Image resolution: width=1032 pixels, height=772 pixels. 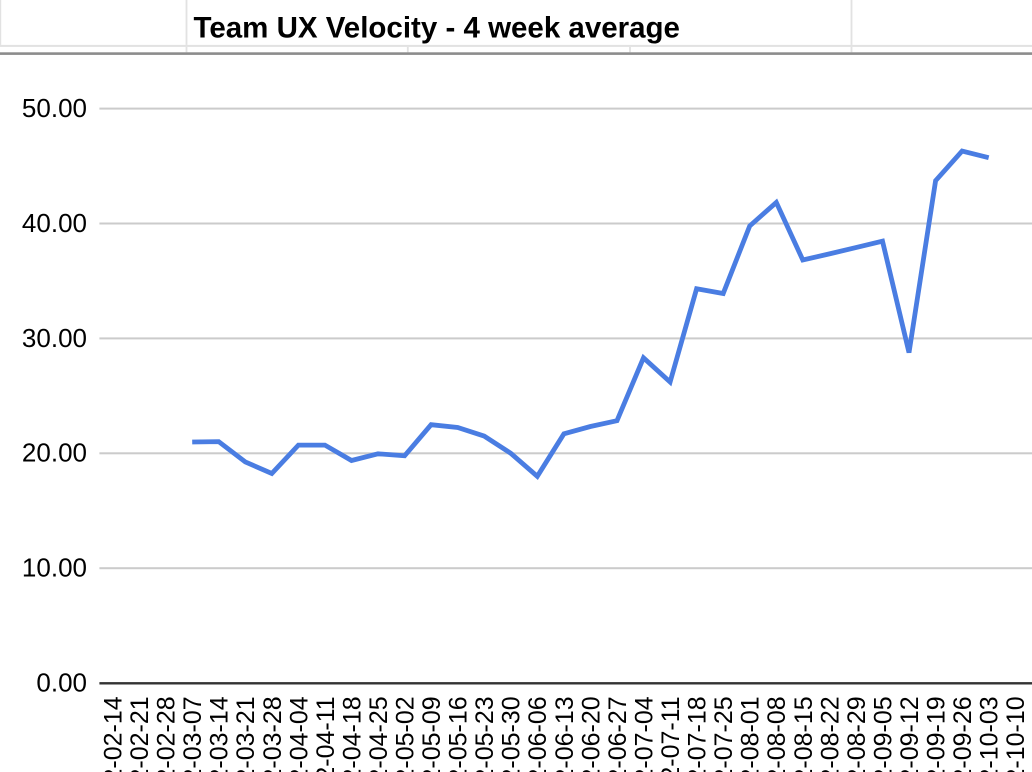 I want to click on svg-text: 2022-04-11, so click(x=326, y=734).